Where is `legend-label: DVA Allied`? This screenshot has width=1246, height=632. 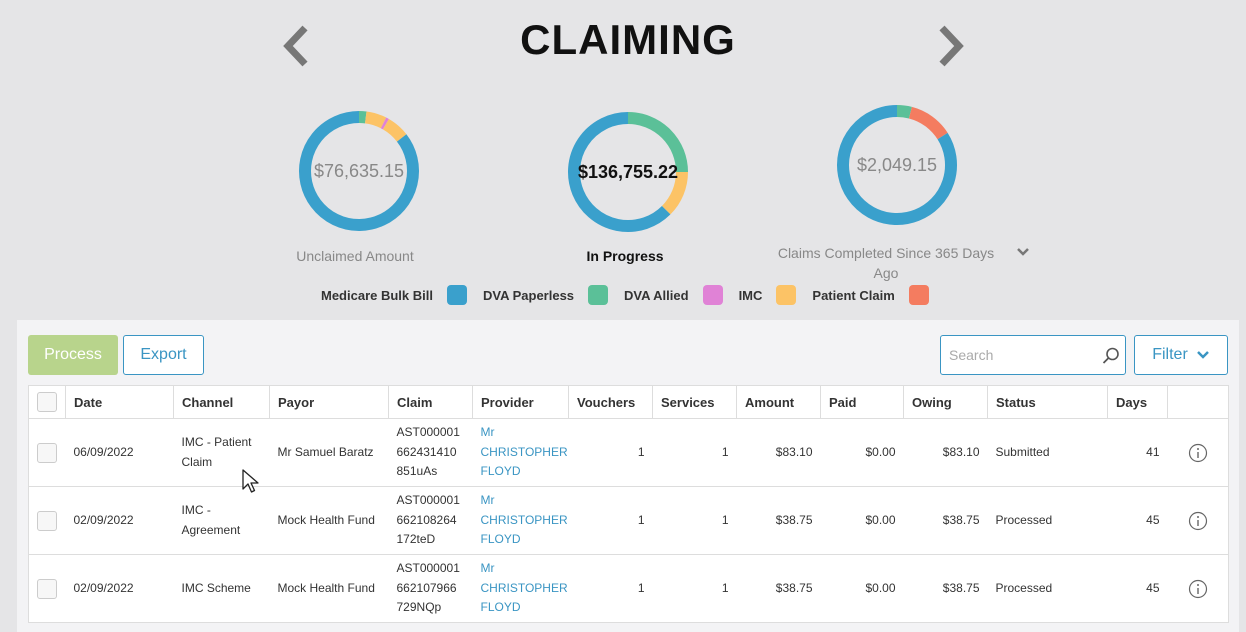
legend-label: DVA Allied is located at coordinates (656, 295).